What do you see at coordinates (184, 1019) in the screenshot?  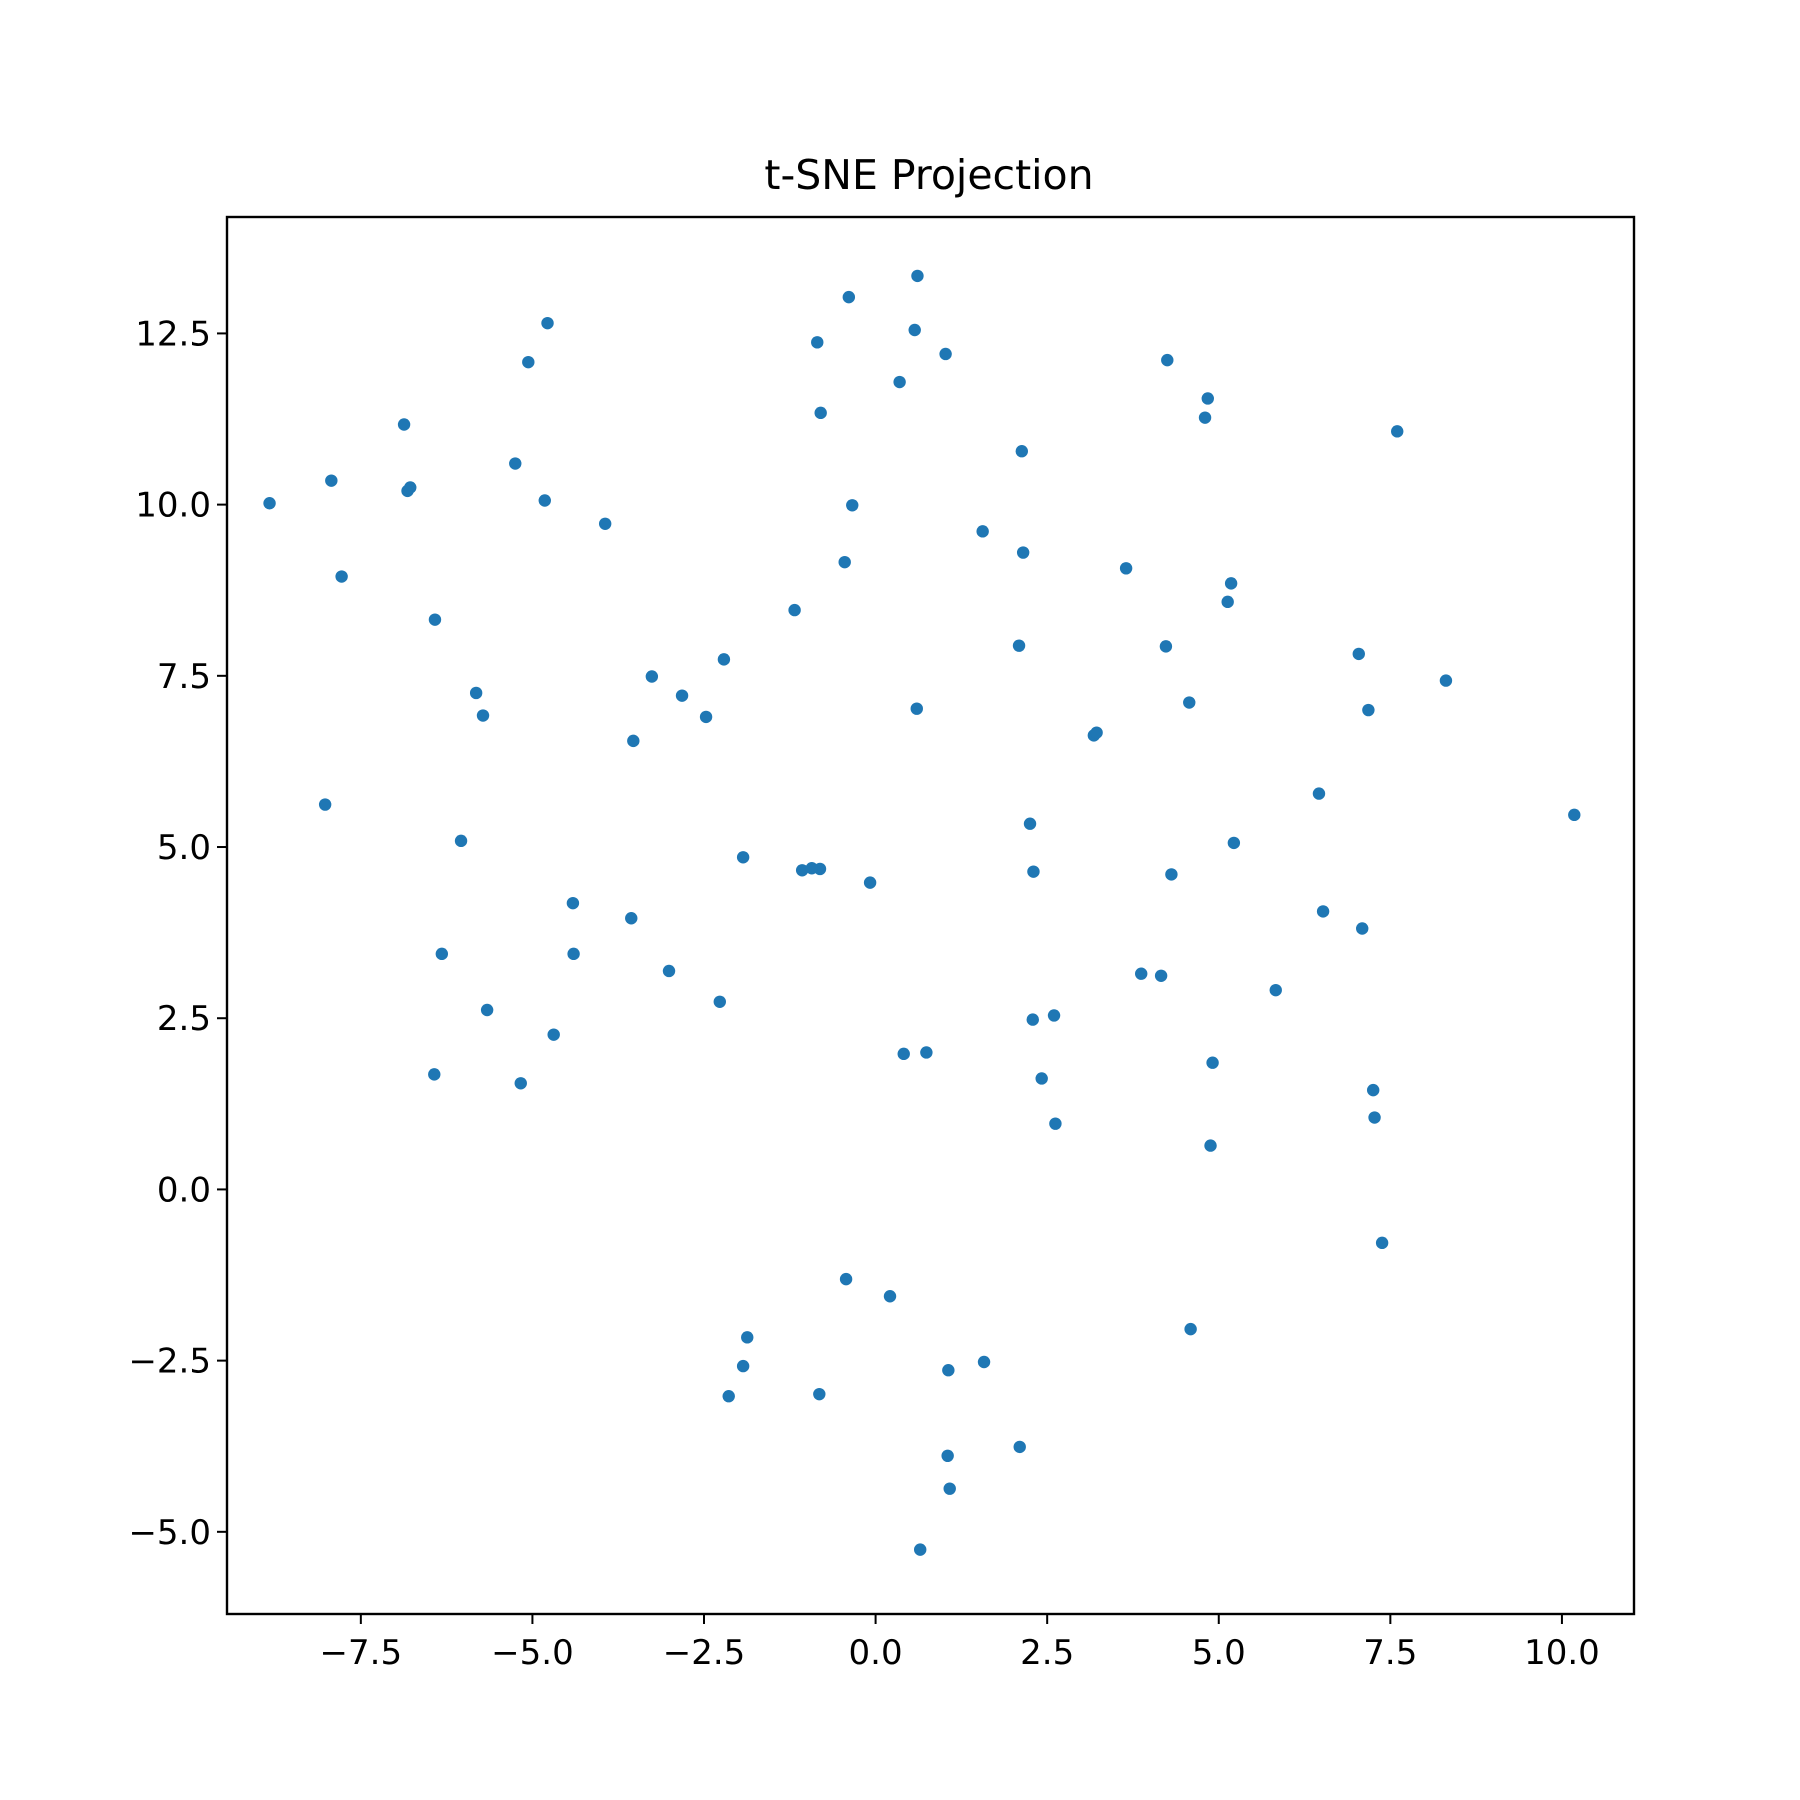 I see `y-tick-label: 2.5` at bounding box center [184, 1019].